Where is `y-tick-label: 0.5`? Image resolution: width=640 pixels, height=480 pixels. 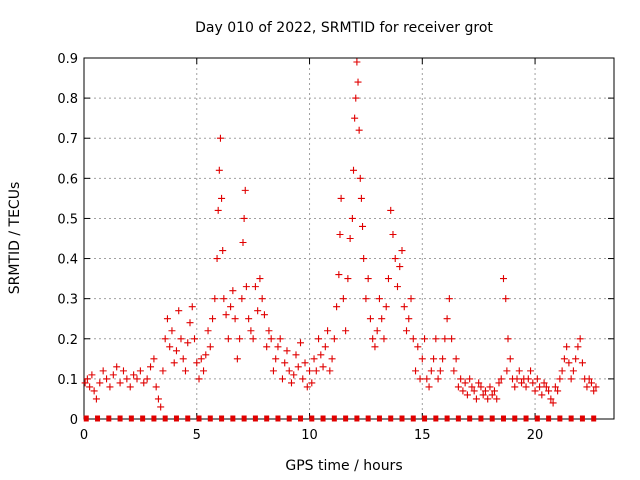 y-tick-label: 0.5 is located at coordinates (67, 219).